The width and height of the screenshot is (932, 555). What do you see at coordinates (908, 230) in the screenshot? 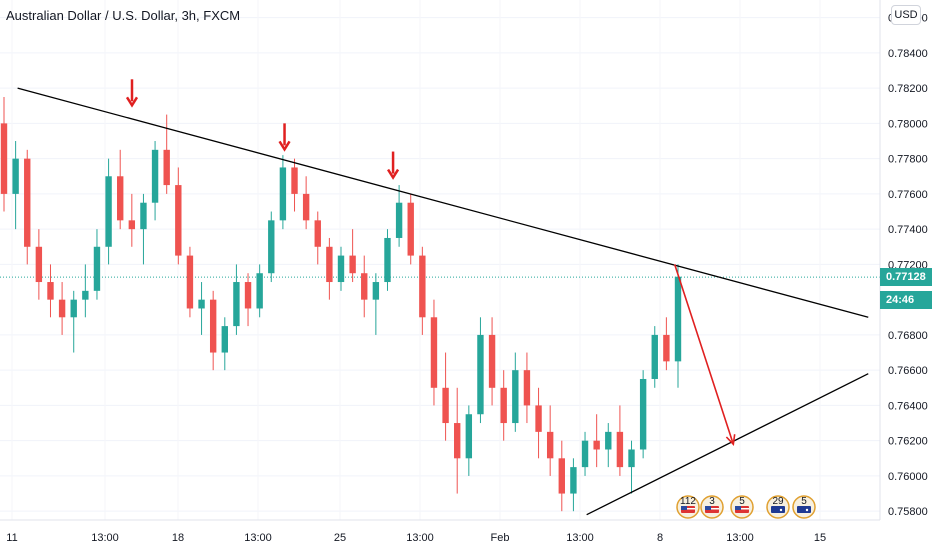
I see `y-tick-label: 0.77400` at bounding box center [908, 230].